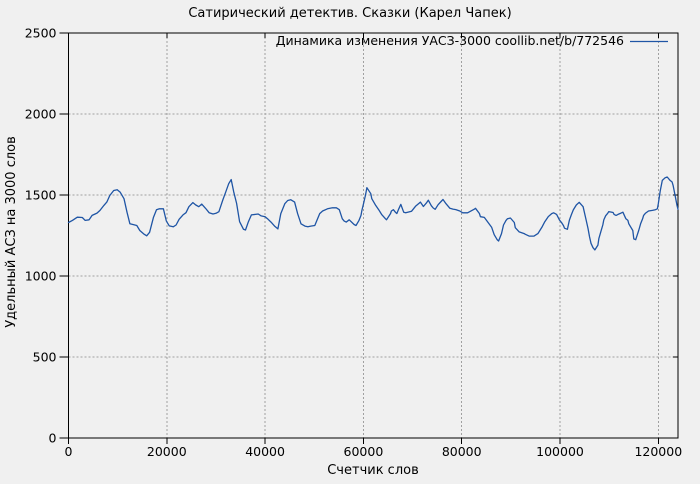 Image resolution: width=700 pixels, height=484 pixels. What do you see at coordinates (364, 451) in the screenshot?
I see `x-tick-label-60000: 60000` at bounding box center [364, 451].